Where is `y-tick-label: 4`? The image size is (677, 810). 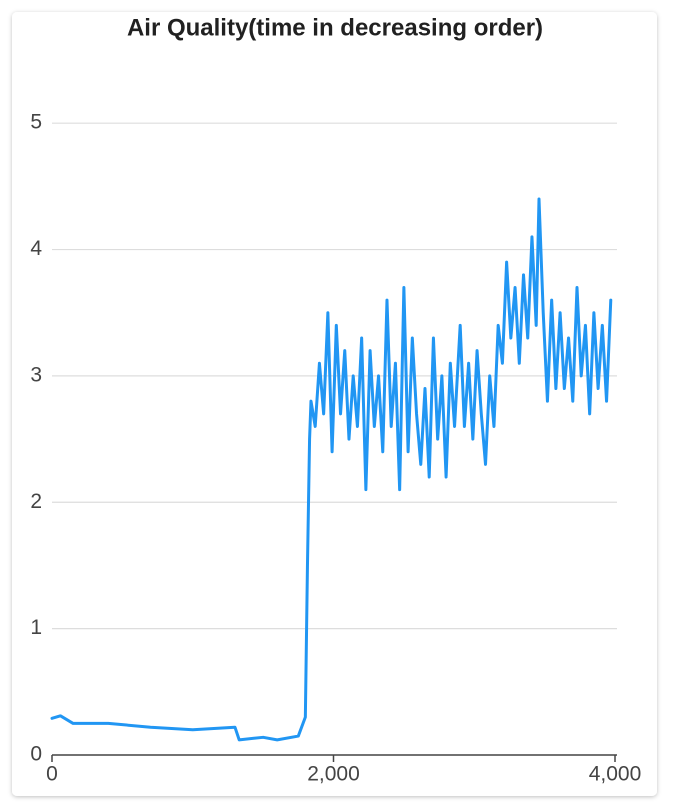
y-tick-label: 4 is located at coordinates (36, 248).